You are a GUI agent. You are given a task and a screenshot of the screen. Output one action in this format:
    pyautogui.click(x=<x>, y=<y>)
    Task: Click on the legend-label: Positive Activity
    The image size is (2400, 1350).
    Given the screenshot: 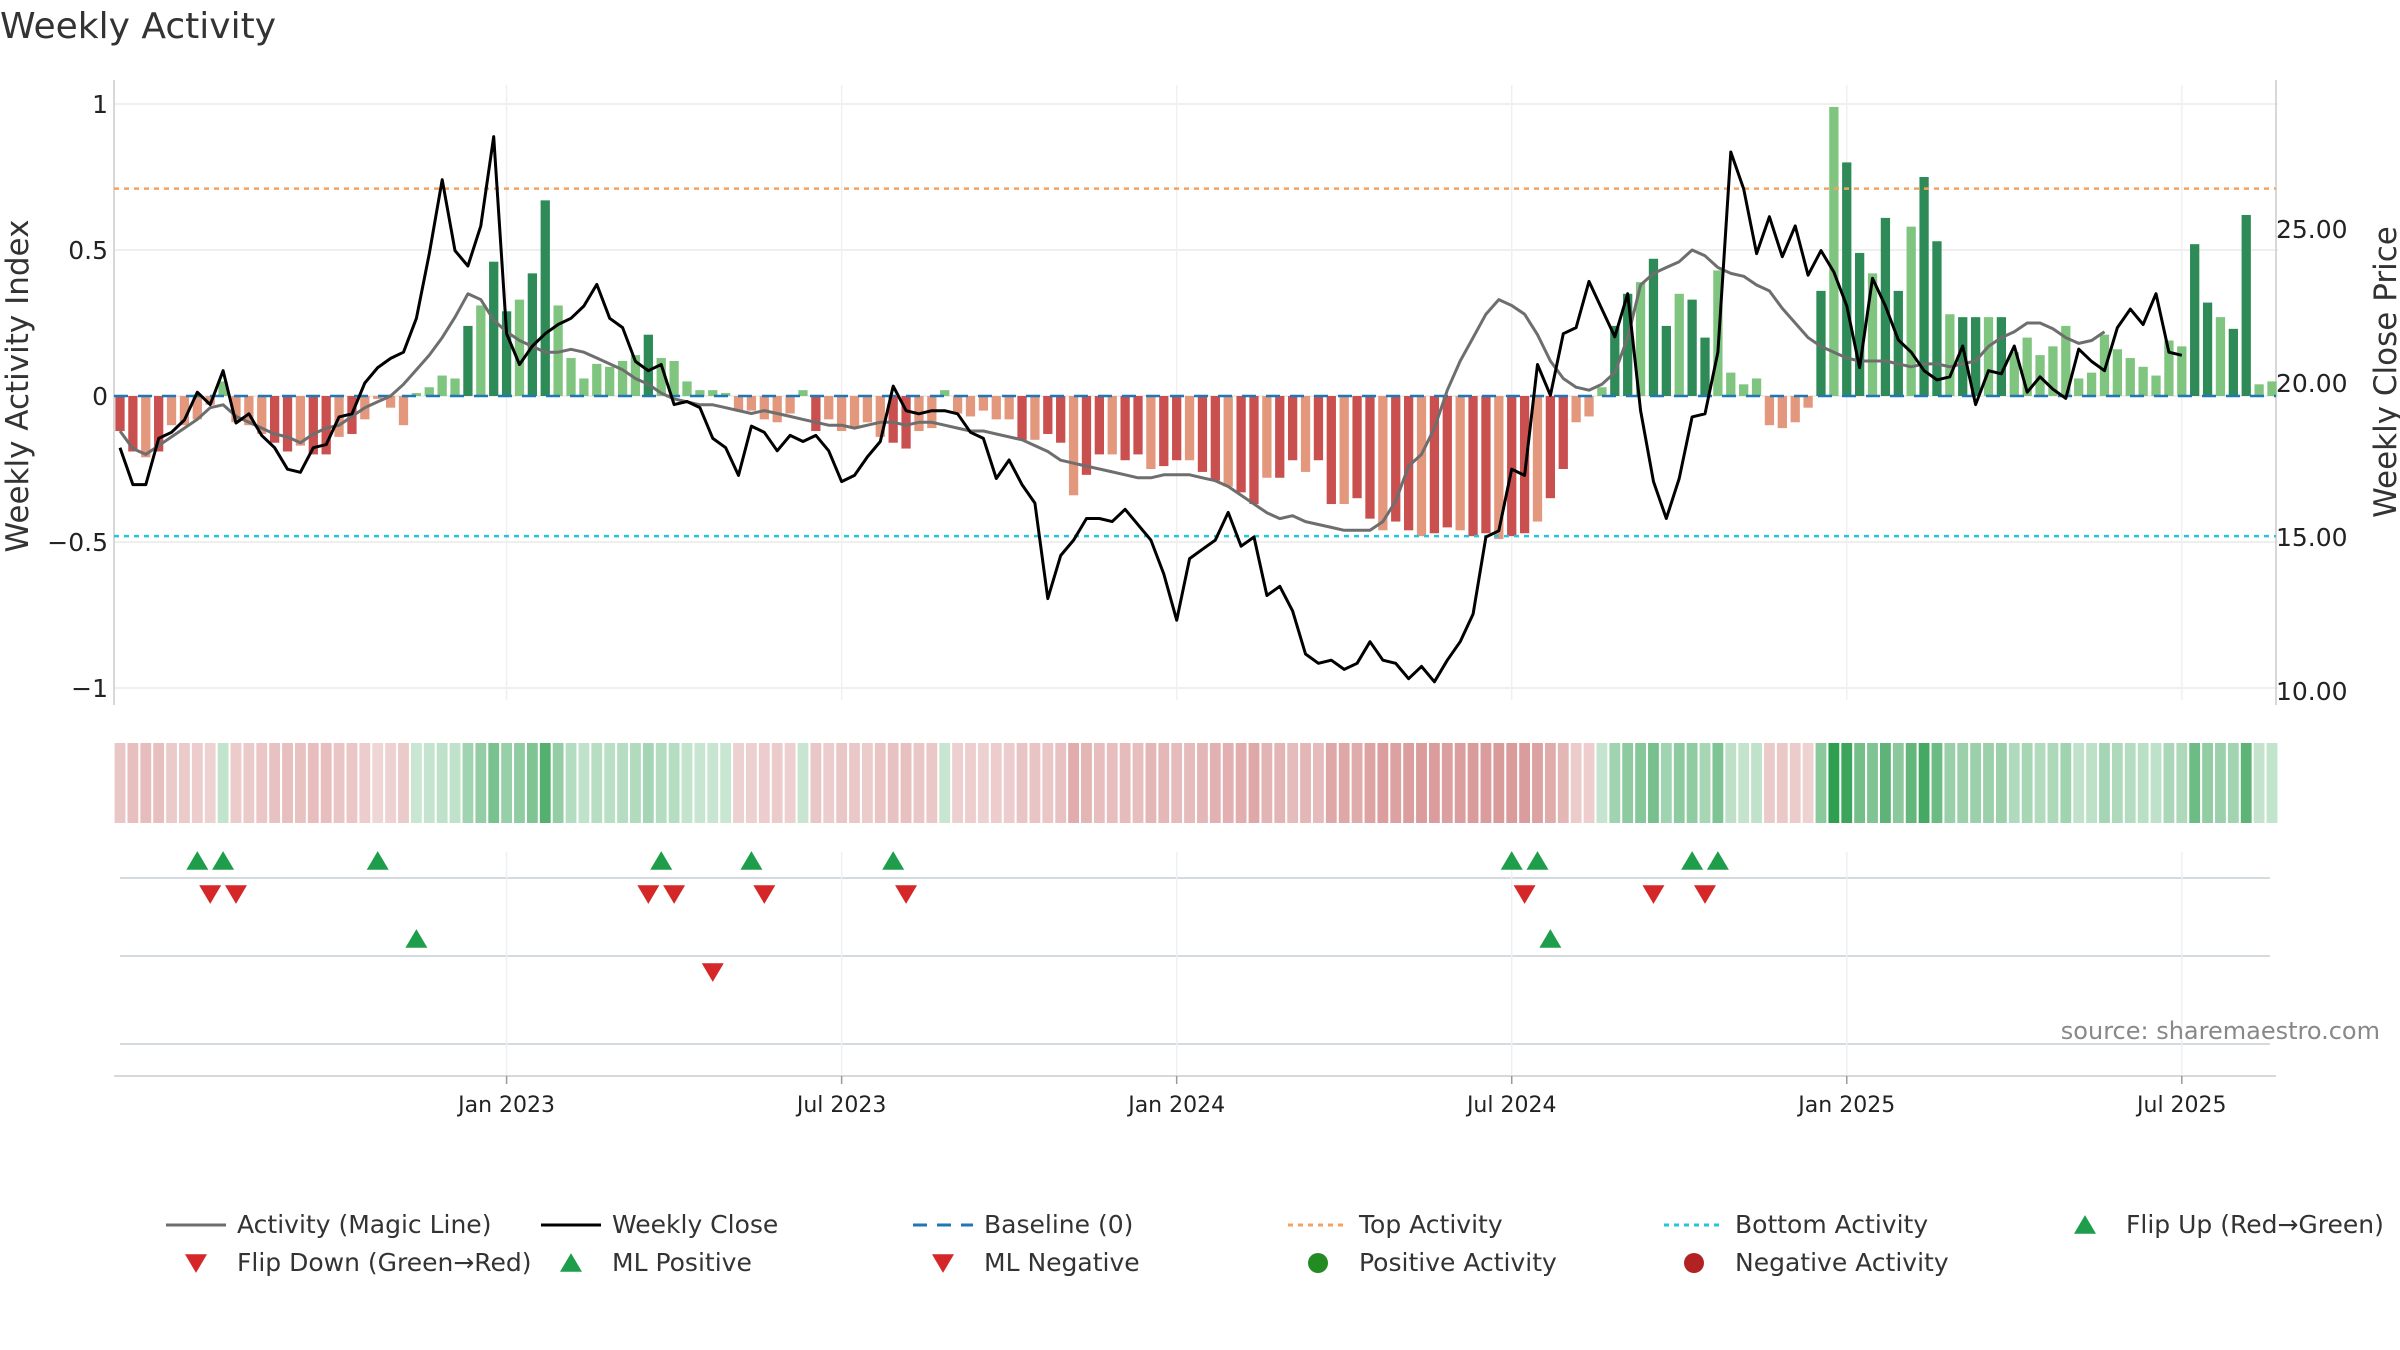 What is the action you would take?
    pyautogui.click(x=1458, y=1262)
    